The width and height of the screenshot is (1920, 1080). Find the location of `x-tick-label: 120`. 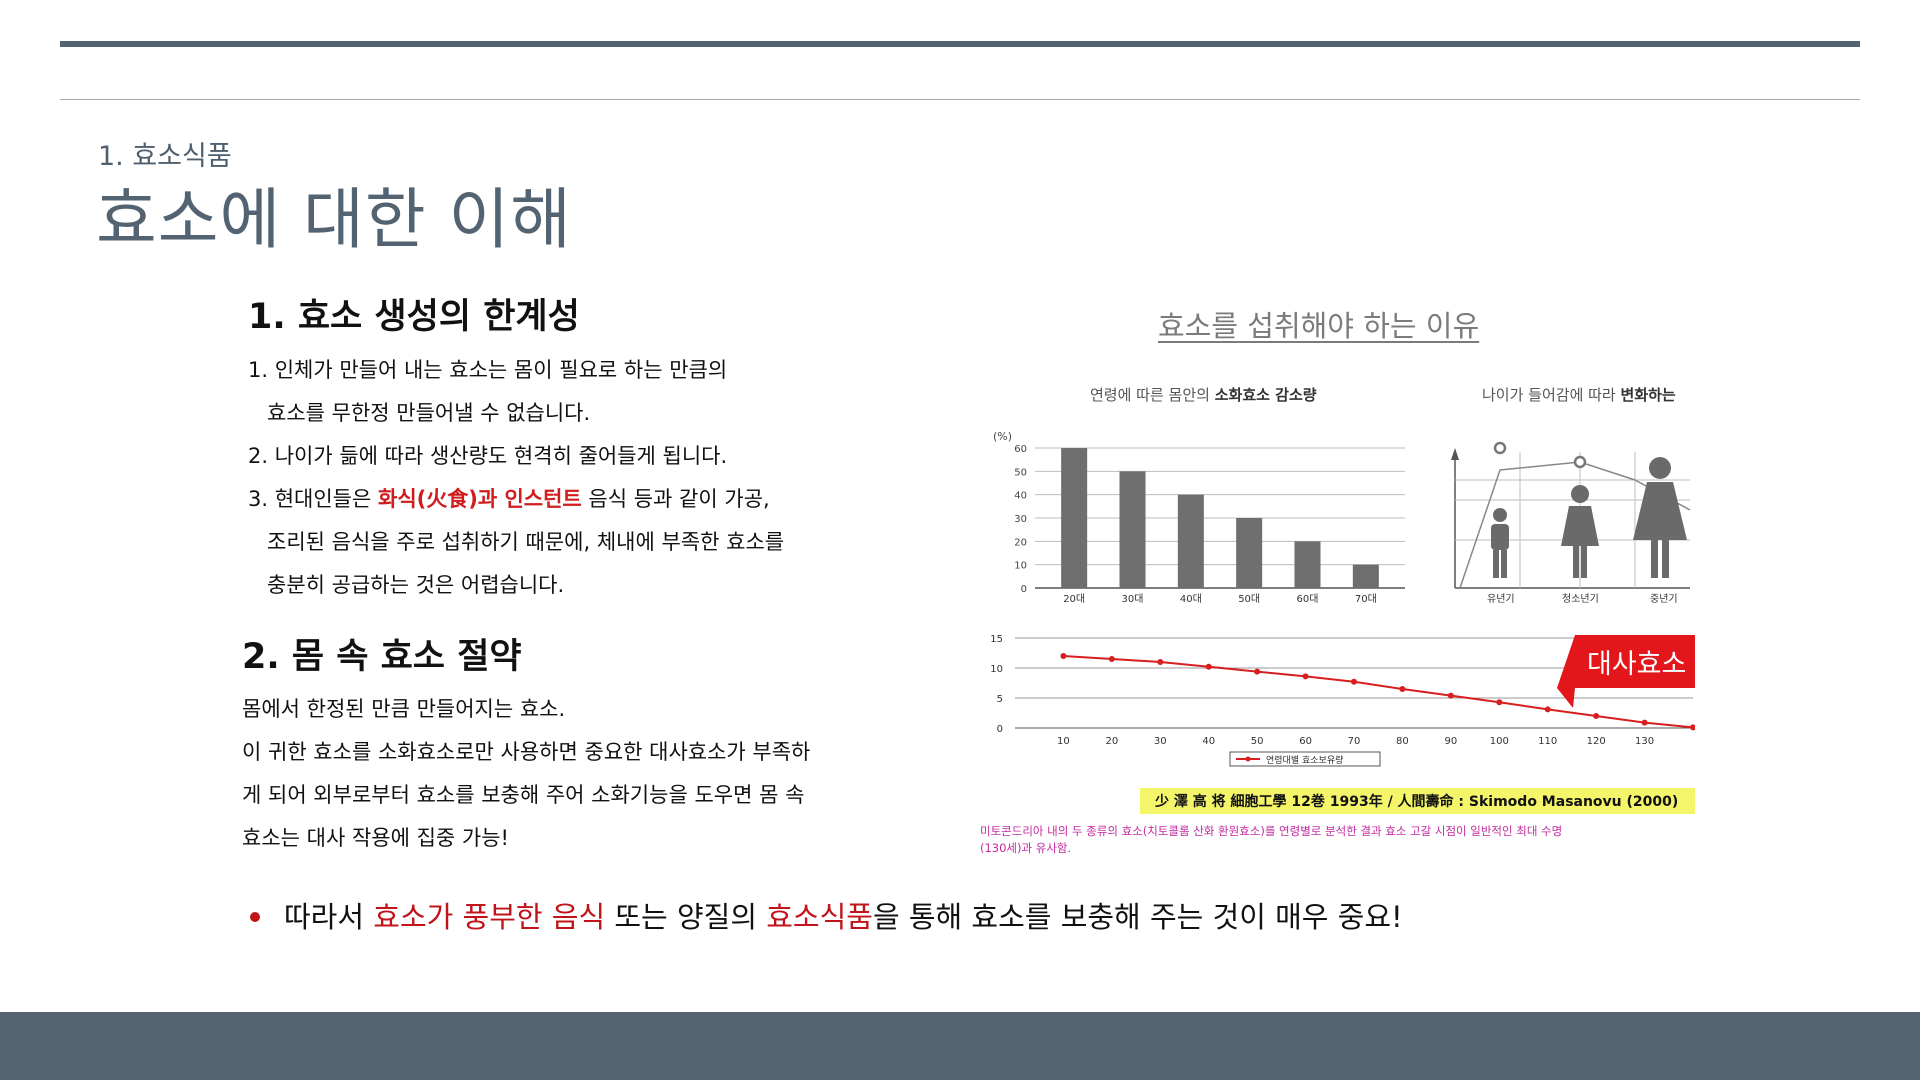

x-tick-label: 120 is located at coordinates (1596, 741).